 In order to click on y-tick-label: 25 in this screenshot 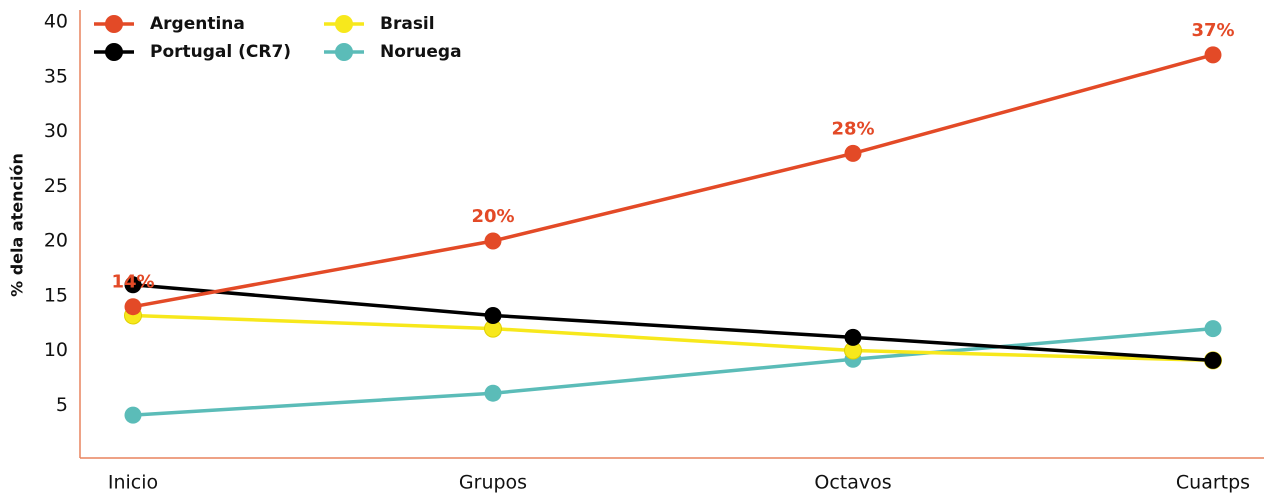, I will do `click(56, 186)`.